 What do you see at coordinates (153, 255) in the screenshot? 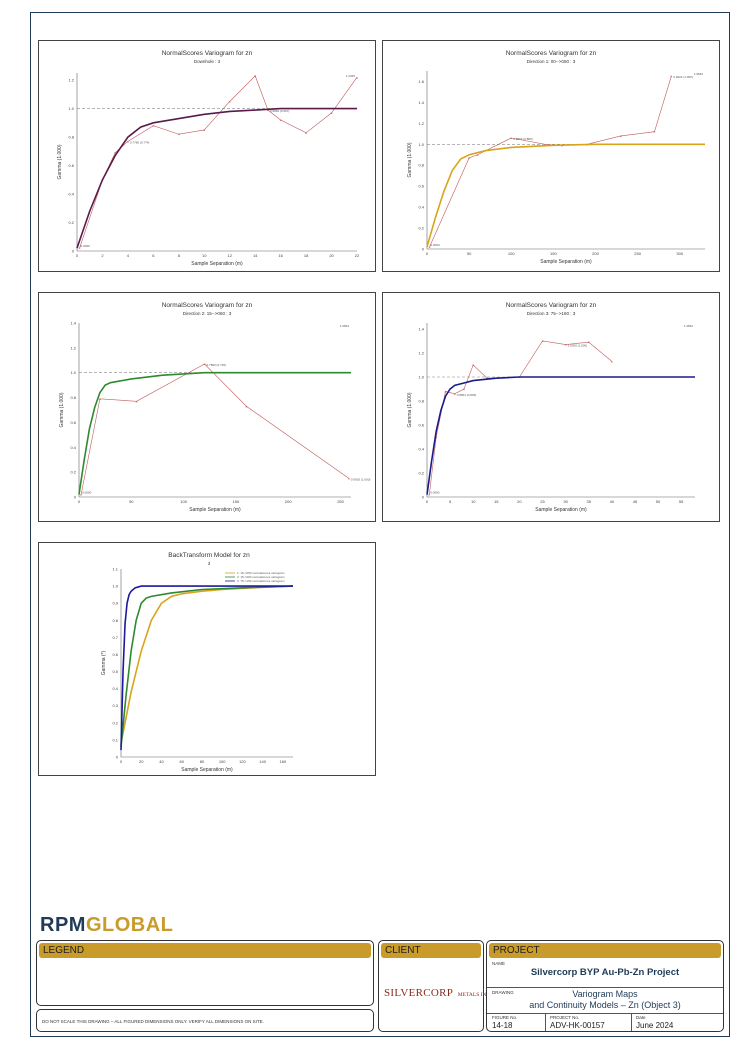
I see `x-tick-label: 6` at bounding box center [153, 255].